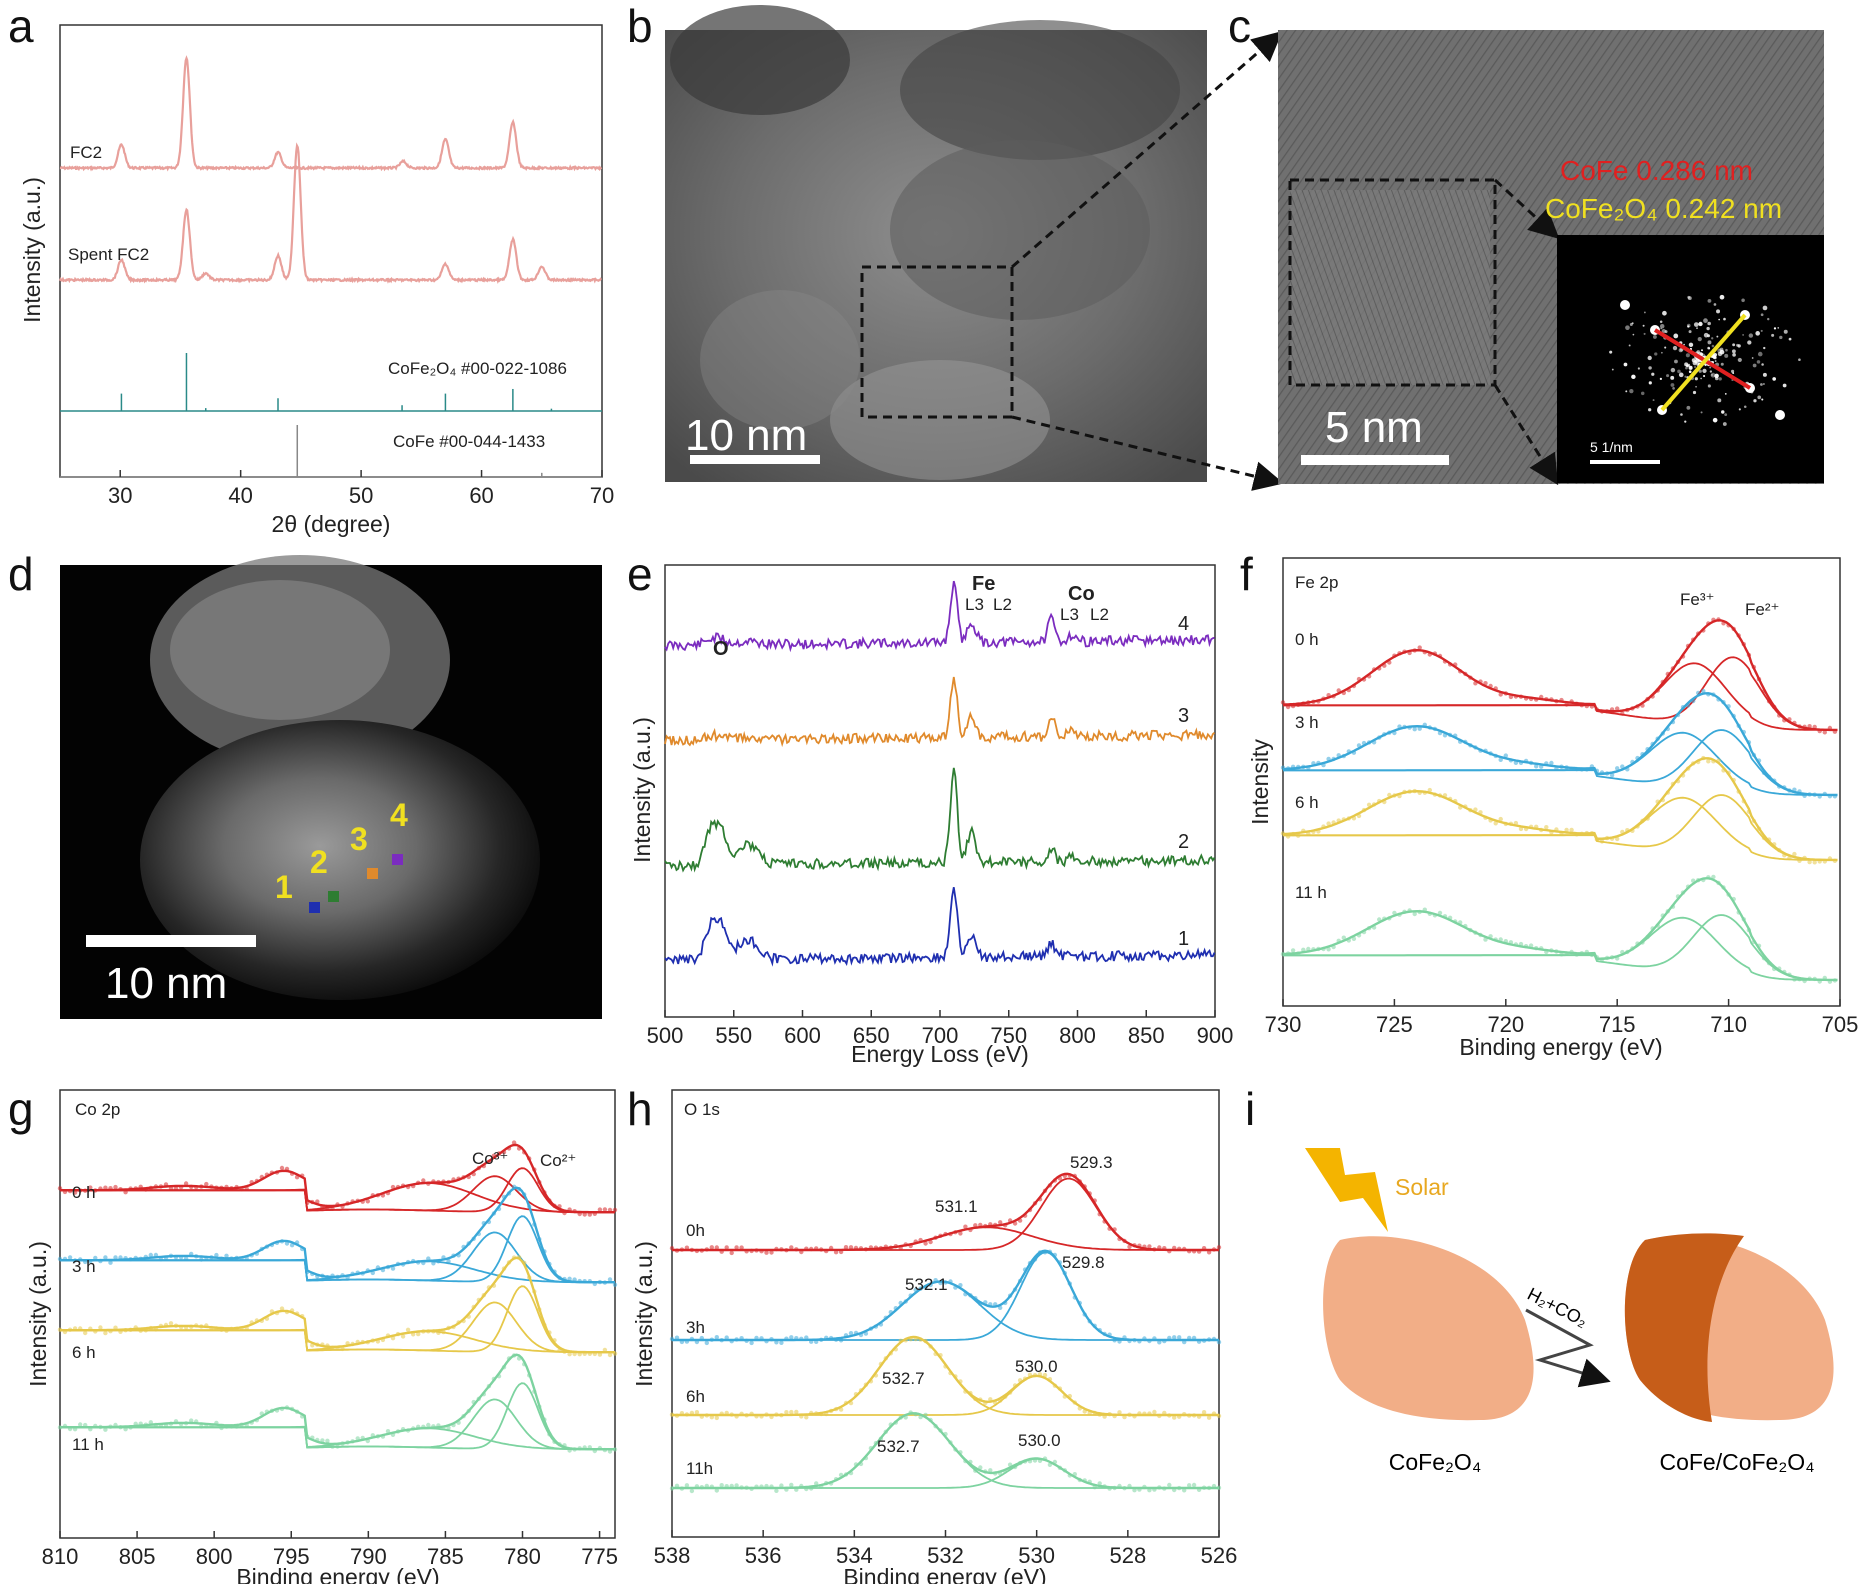 The height and width of the screenshot is (1584, 1863). I want to click on xrd-series-label-fc2: FC2, so click(86, 152).